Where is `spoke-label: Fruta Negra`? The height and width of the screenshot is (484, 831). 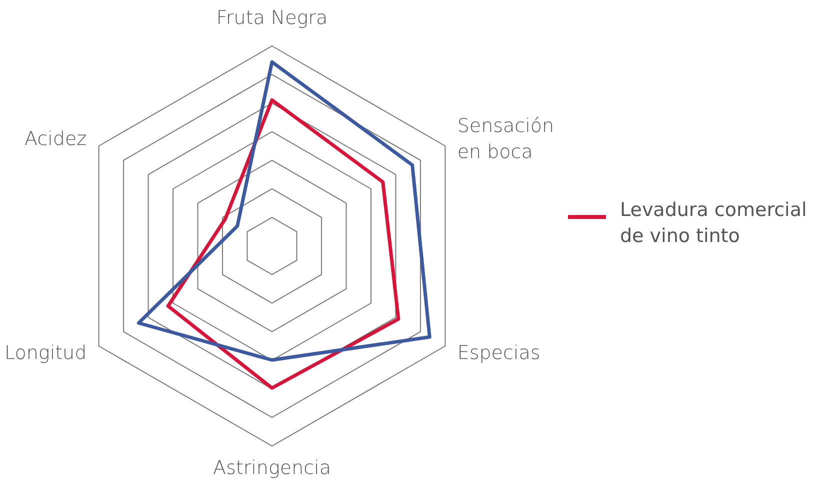
spoke-label: Fruta Negra is located at coordinates (272, 18).